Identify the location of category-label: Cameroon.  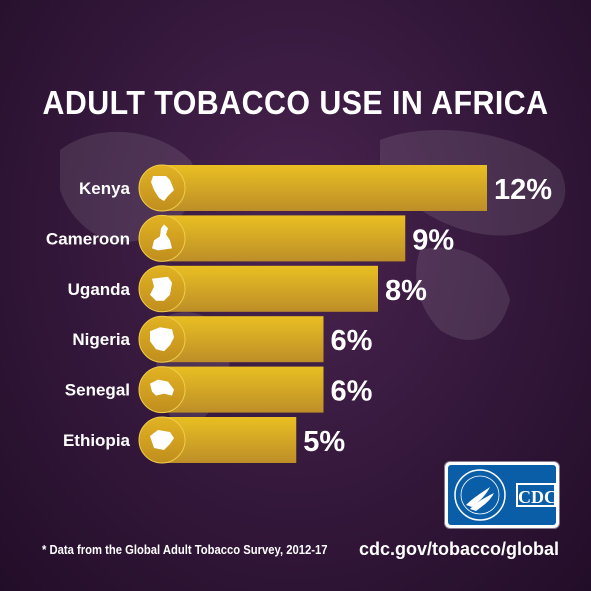
(88, 238).